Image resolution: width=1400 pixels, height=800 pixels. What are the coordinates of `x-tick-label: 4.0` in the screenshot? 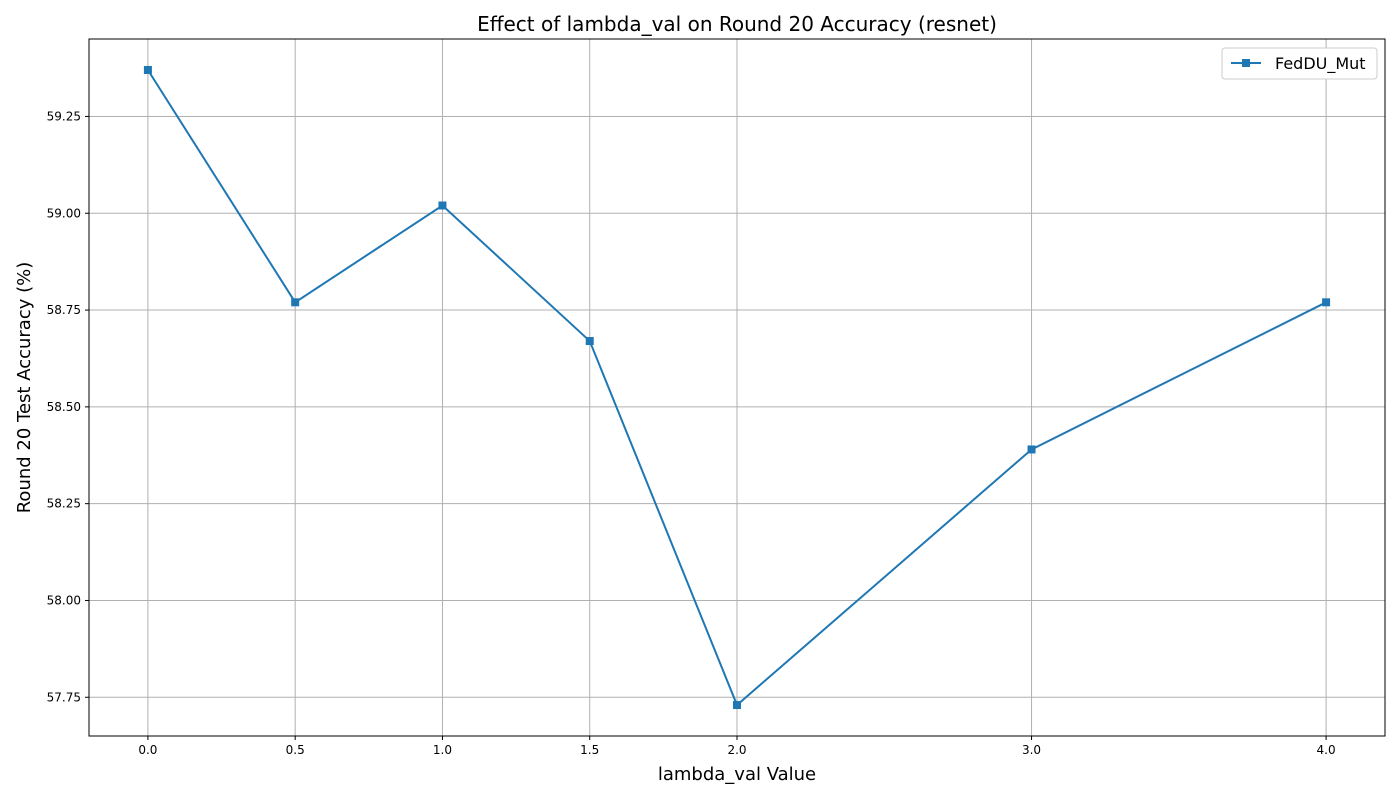 It's located at (1326, 750).